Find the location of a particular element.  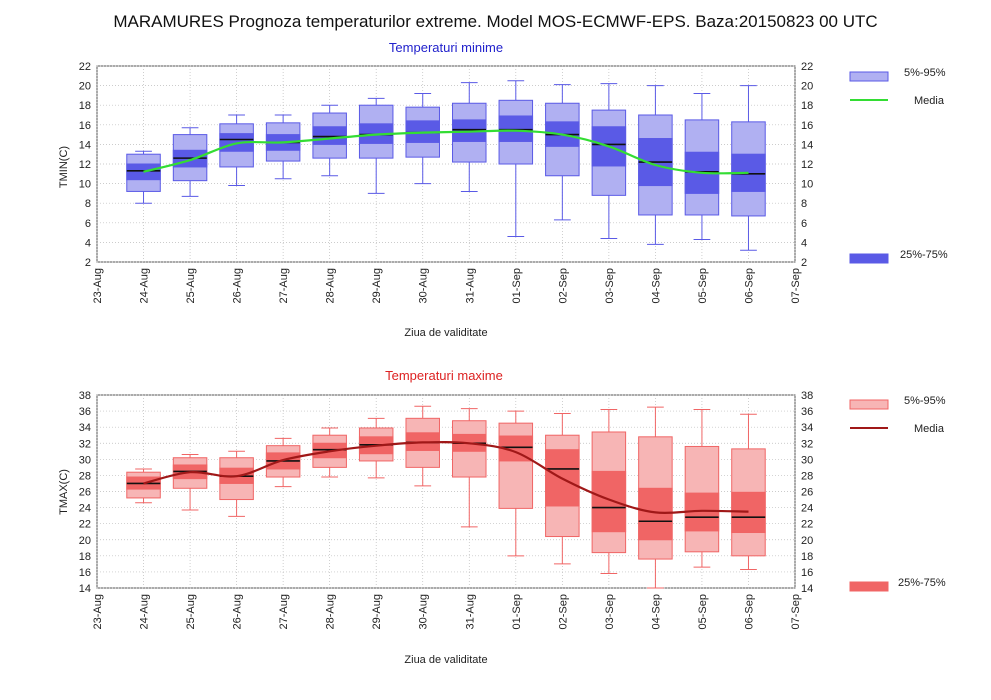

tmin-xtick-label: 04-Sep is located at coordinates (656, 285).